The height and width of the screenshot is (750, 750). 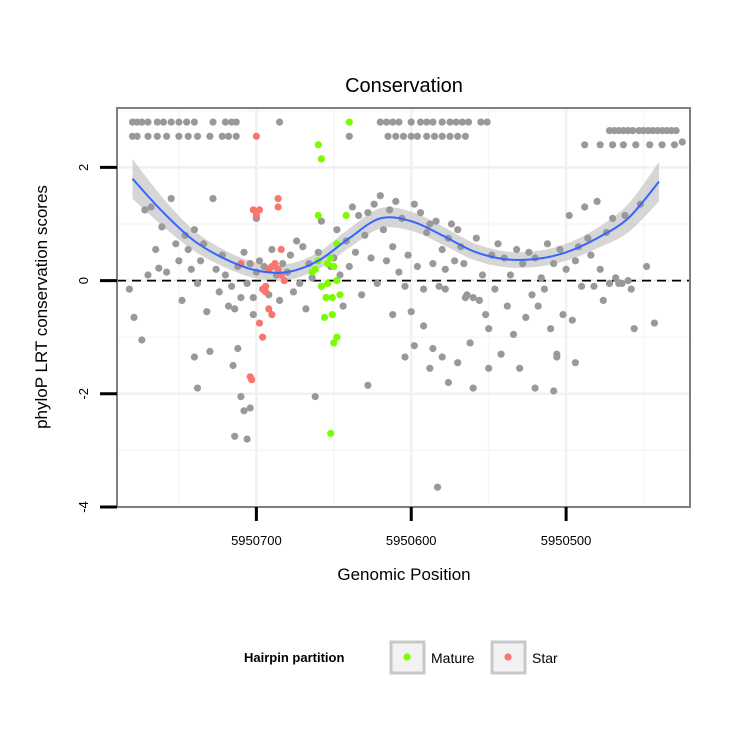 I want to click on y-tick-label: -2, so click(x=83, y=394).